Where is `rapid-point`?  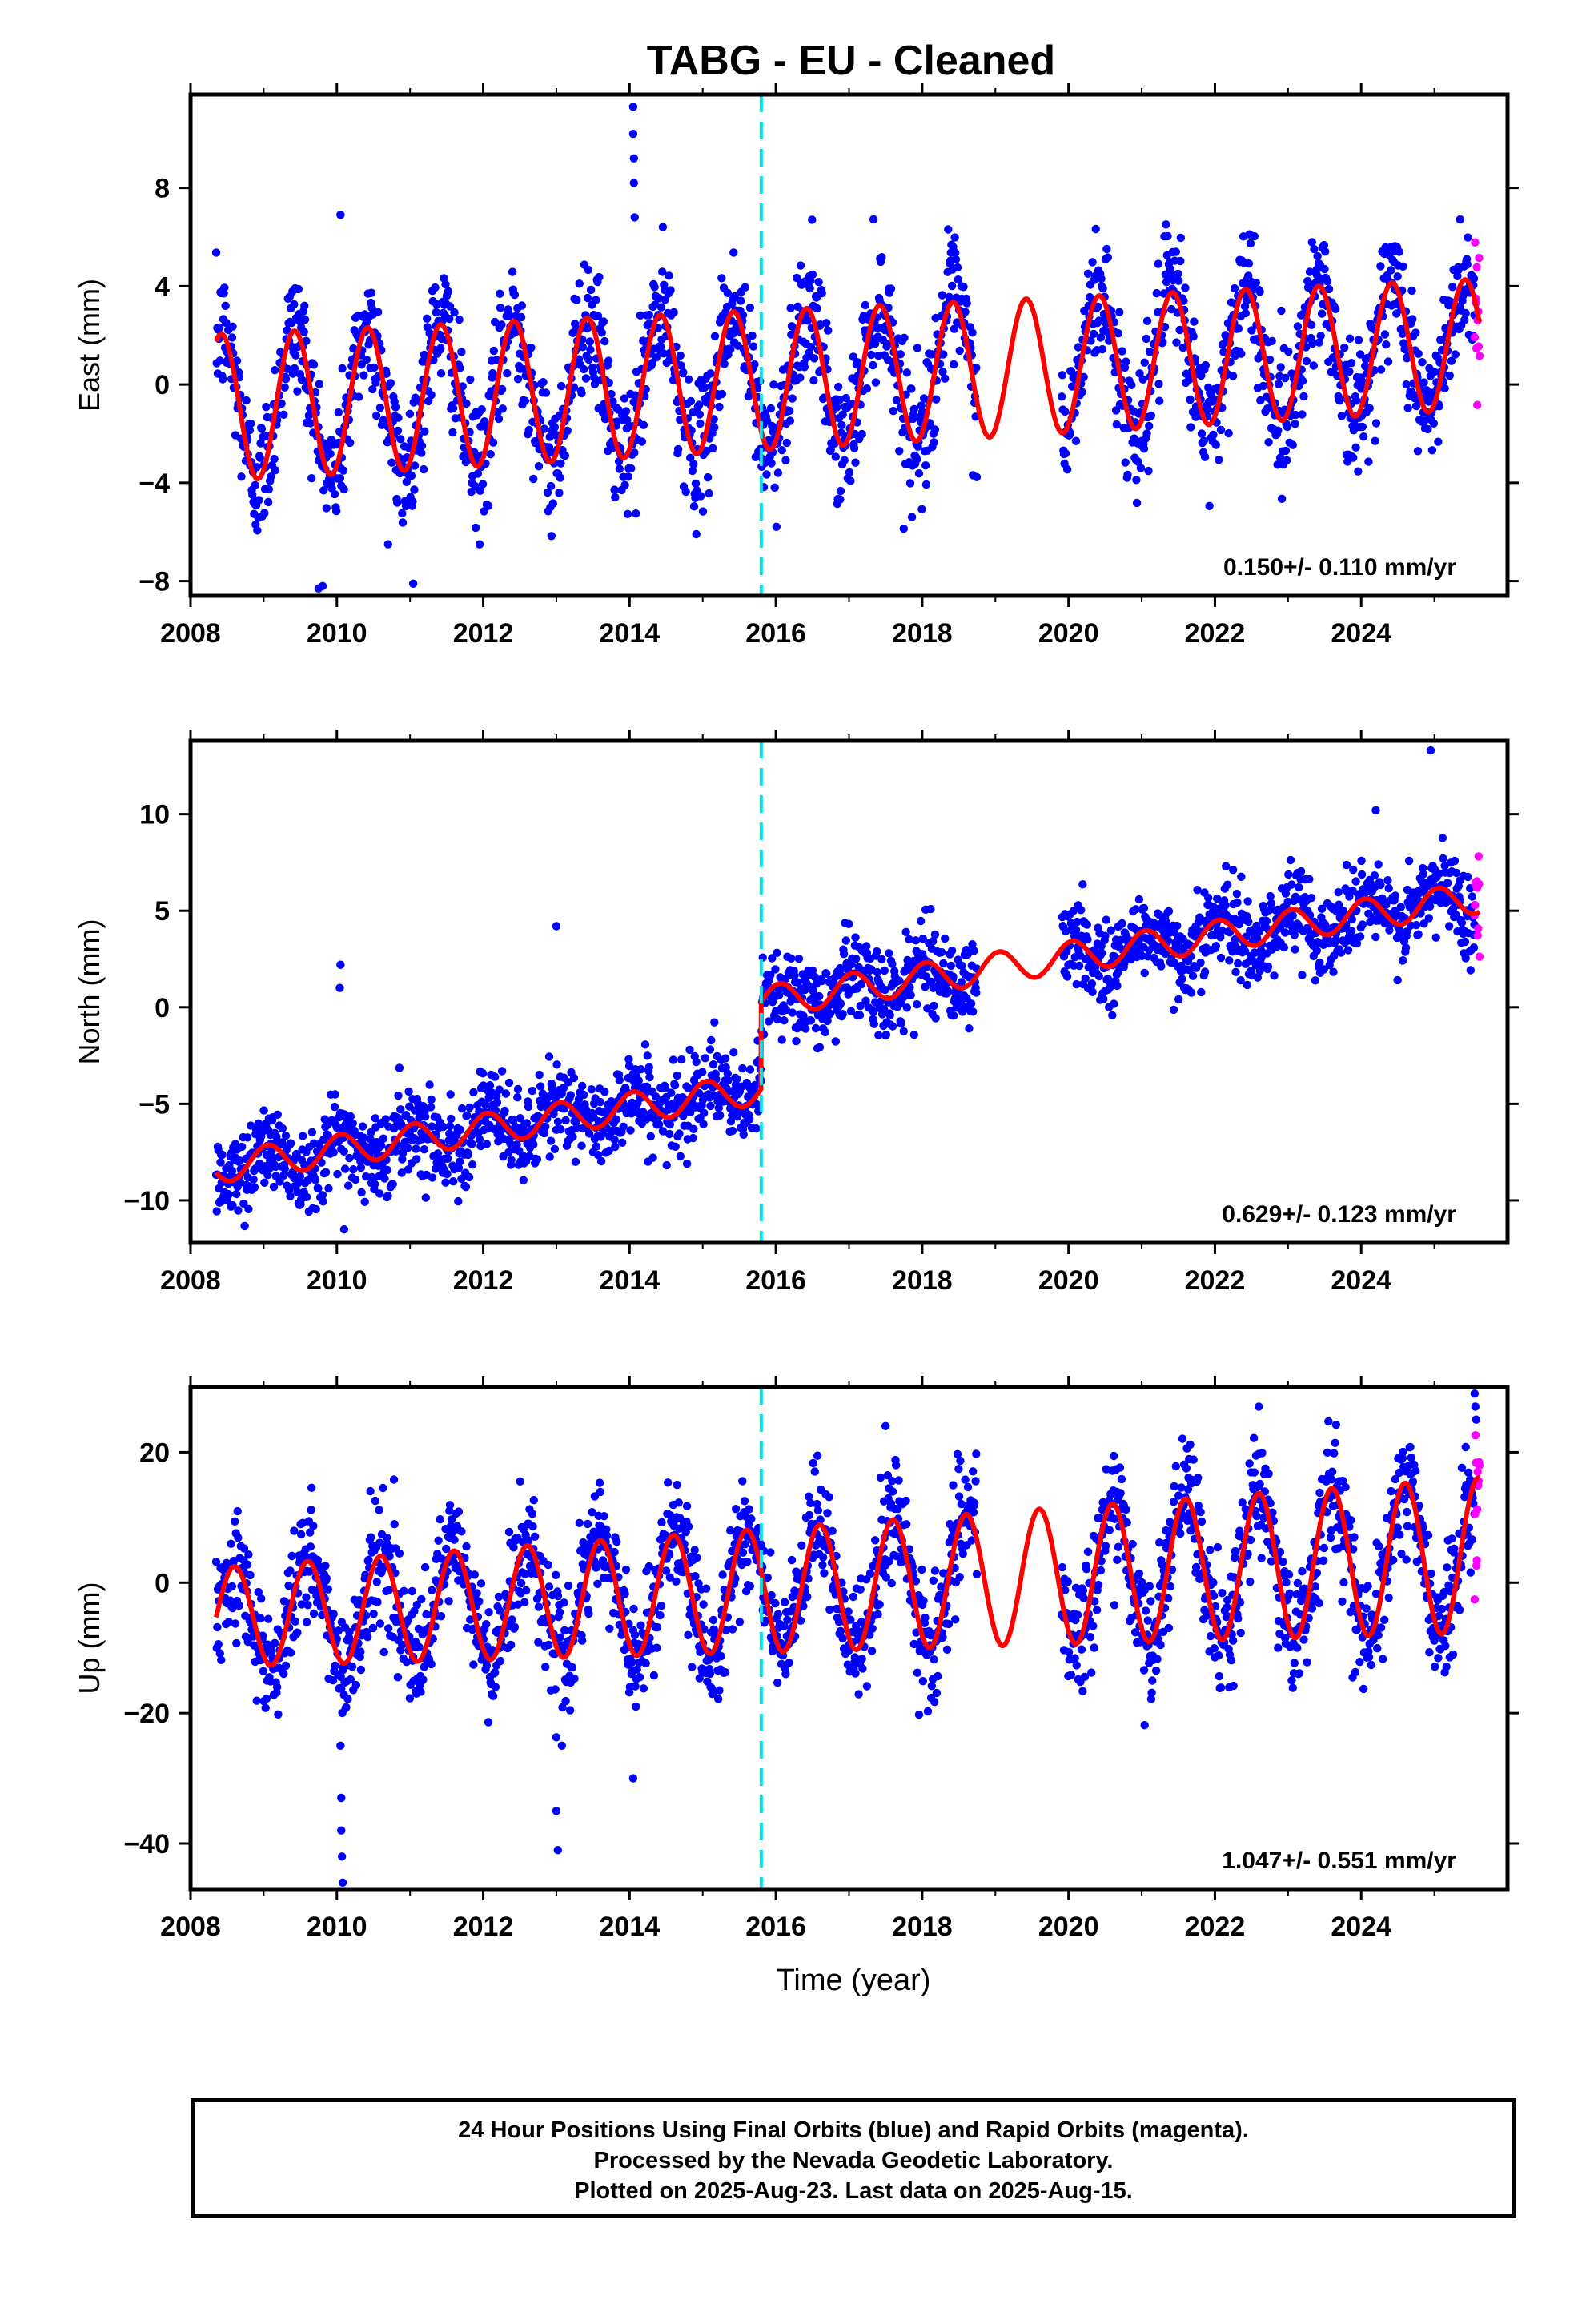 rapid-point is located at coordinates (1475, 337).